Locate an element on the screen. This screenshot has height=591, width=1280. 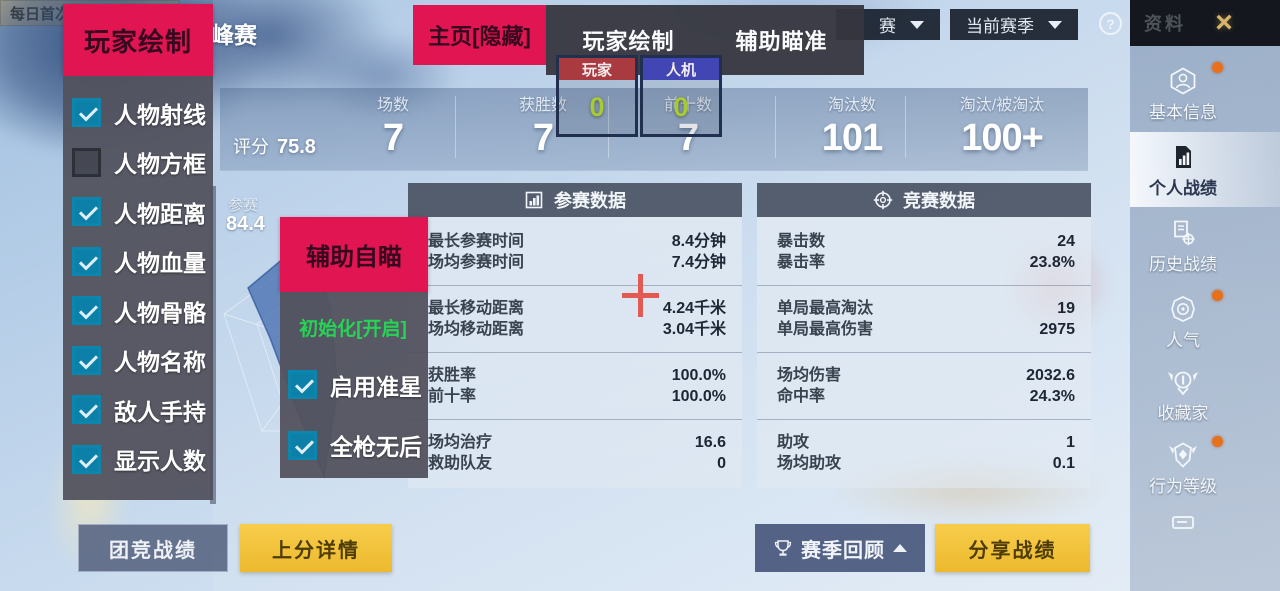
panel-header: 参赛数据 is located at coordinates (575, 200).